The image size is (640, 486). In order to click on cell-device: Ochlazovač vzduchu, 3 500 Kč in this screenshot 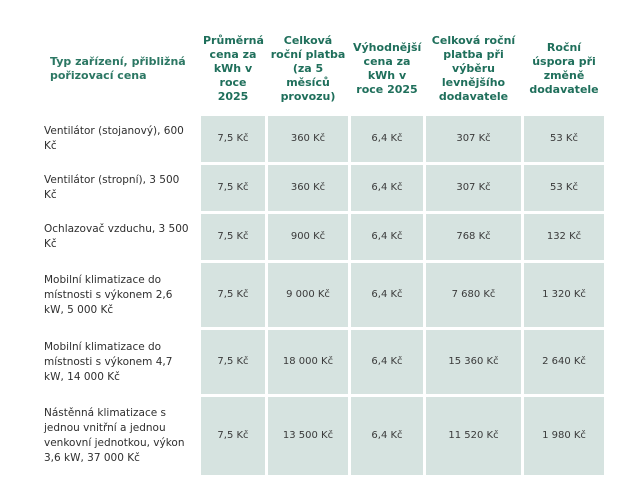, I will do `click(118, 237)`.